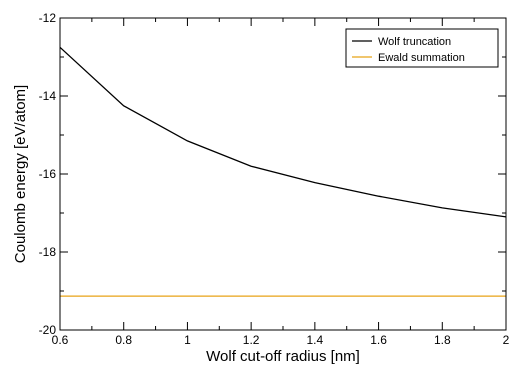 The height and width of the screenshot is (366, 509). I want to click on x-tick-label: 1, so click(187, 340).